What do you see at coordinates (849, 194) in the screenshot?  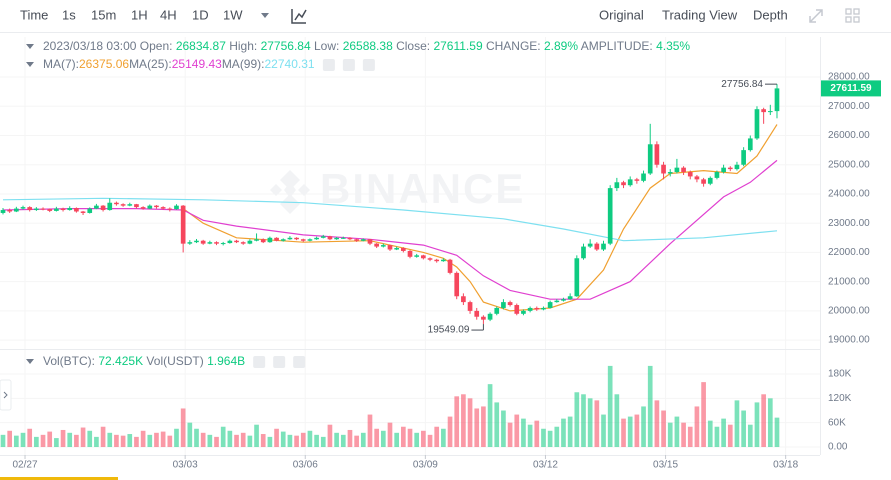 I see `y-tick-label: 24000.00` at bounding box center [849, 194].